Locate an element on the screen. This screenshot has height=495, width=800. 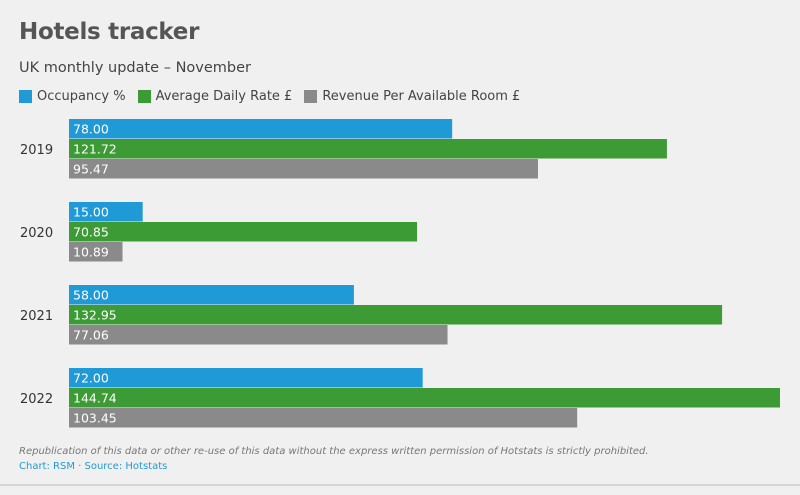
bar-revpar-2020 is located at coordinates (96, 252).